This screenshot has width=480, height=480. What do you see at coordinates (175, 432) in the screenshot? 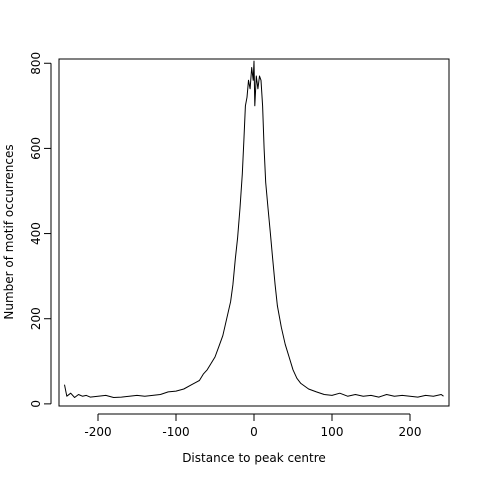
I see `x-tick-label: -100` at bounding box center [175, 432].